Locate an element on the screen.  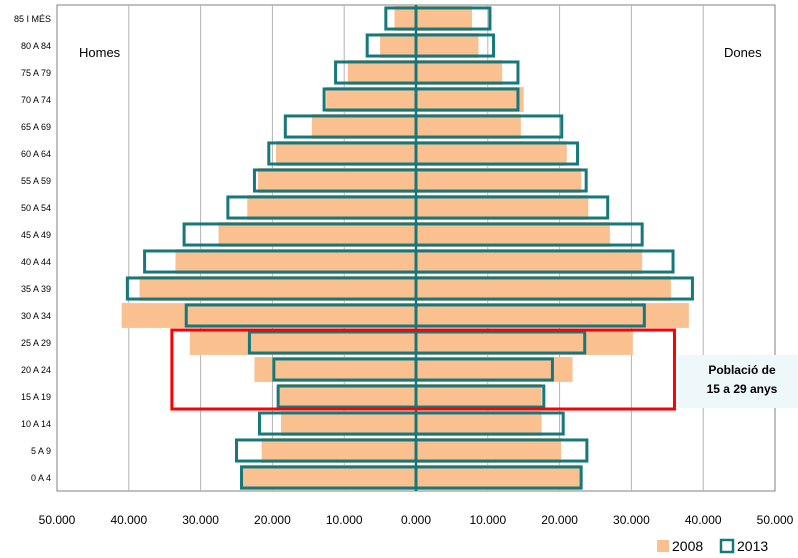
age-group-label: 25 A 29 is located at coordinates (36, 343).